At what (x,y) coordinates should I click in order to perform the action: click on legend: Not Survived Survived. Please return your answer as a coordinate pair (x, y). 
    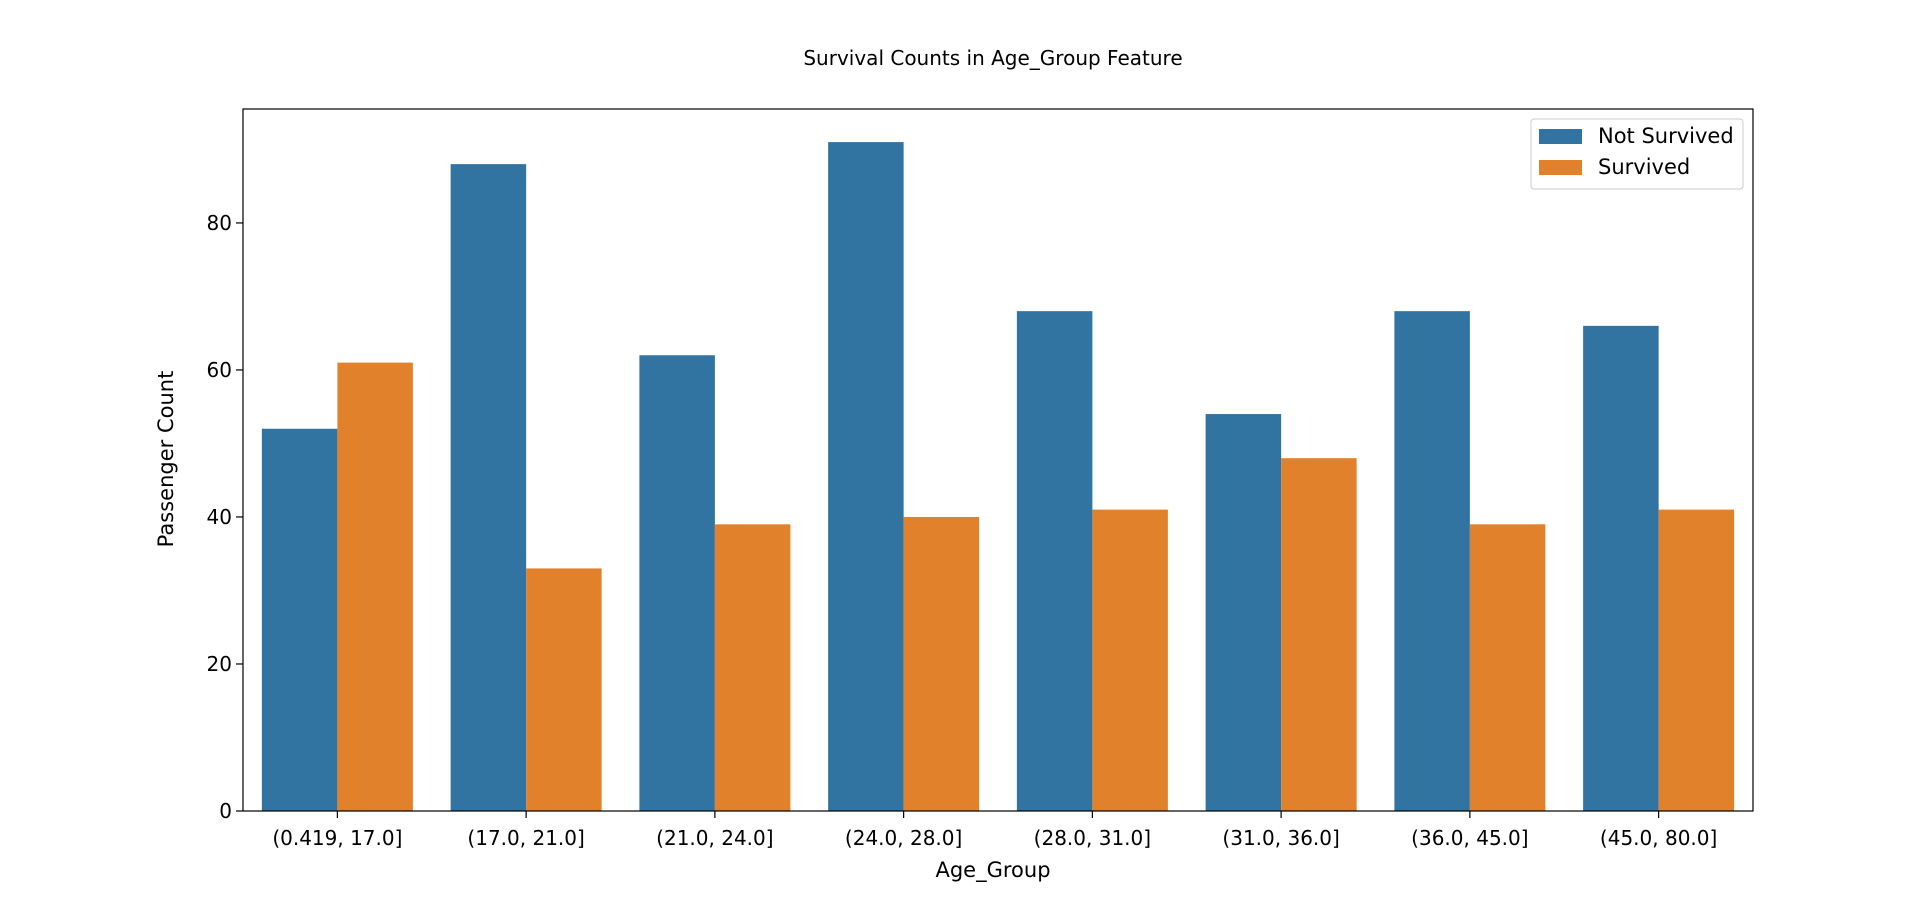
    Looking at the image, I should click on (1637, 154).